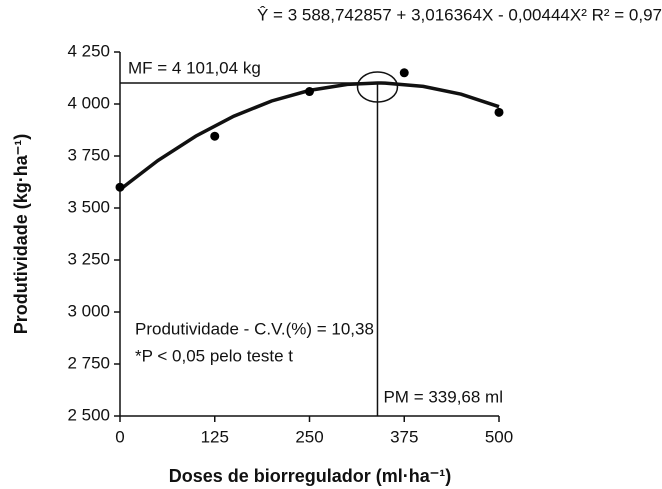  Describe the element at coordinates (254, 328) in the screenshot. I see `note: Produtividade - C.V.(%) = 10,38` at that location.